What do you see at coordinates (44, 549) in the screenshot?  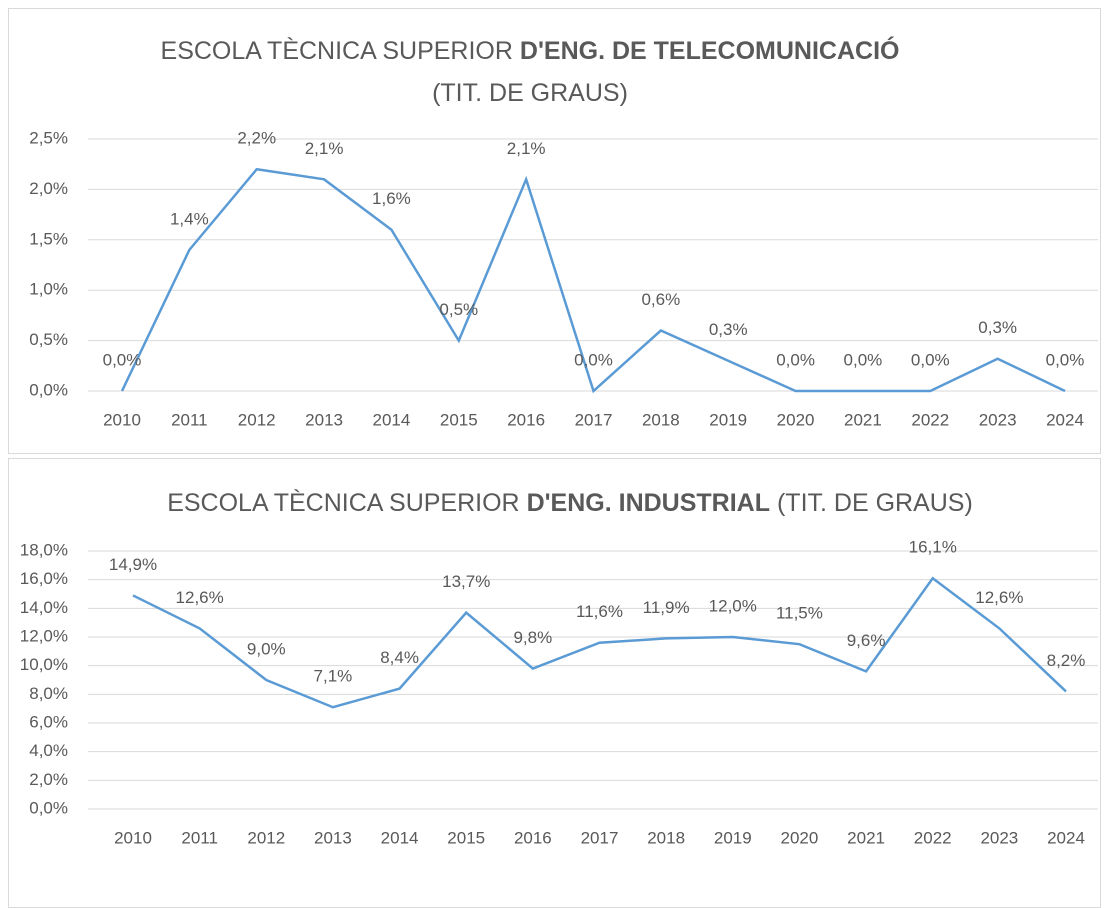 I see `y-tick-label: 18,0%` at bounding box center [44, 549].